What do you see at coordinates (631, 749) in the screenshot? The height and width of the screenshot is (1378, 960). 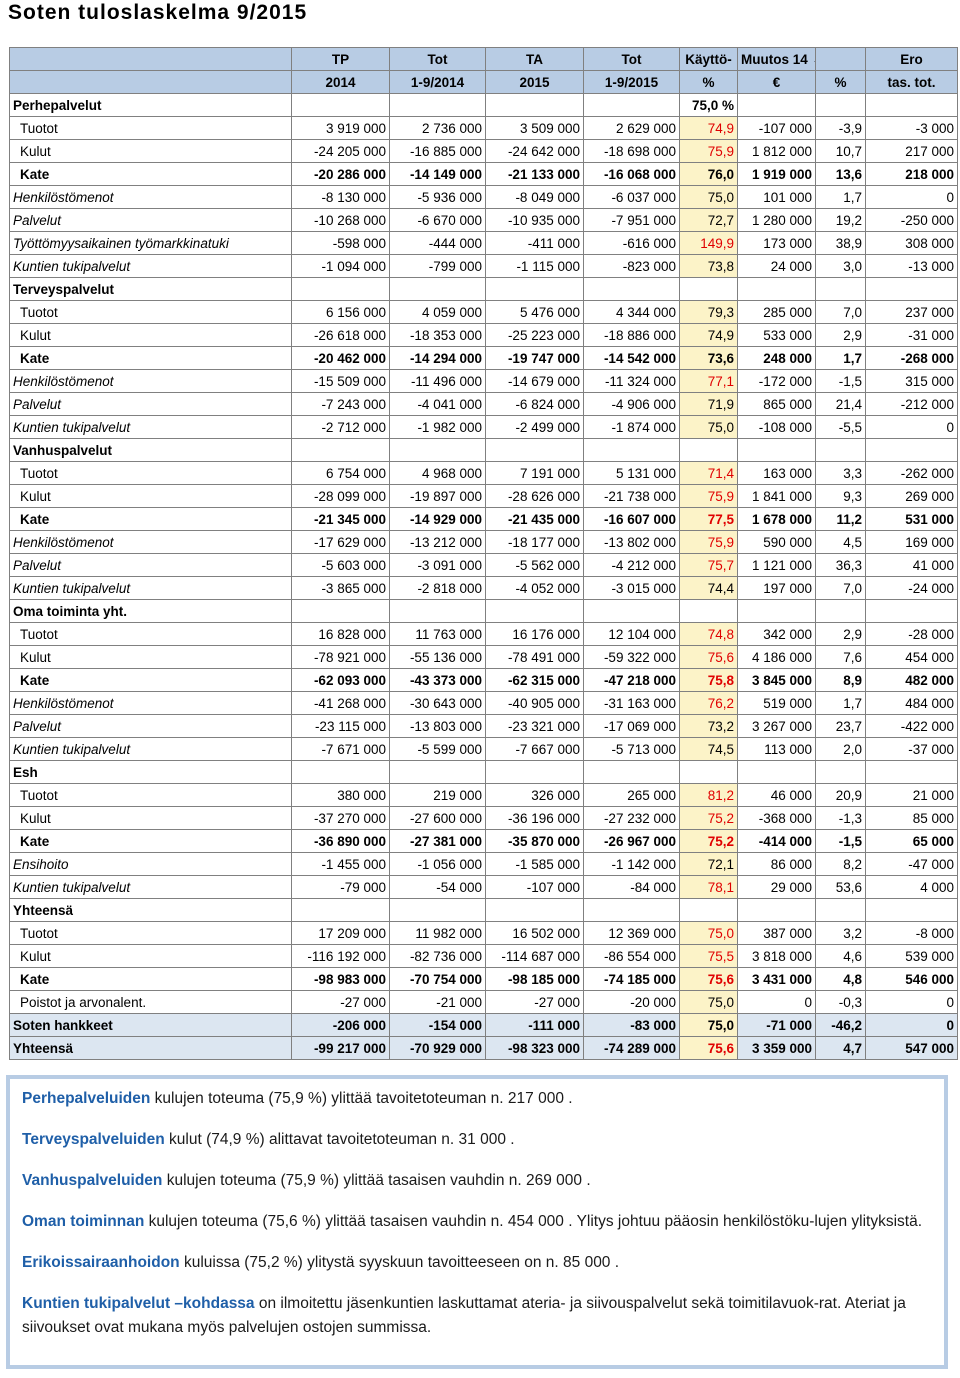 I see `value-cell: -5 713 000` at bounding box center [631, 749].